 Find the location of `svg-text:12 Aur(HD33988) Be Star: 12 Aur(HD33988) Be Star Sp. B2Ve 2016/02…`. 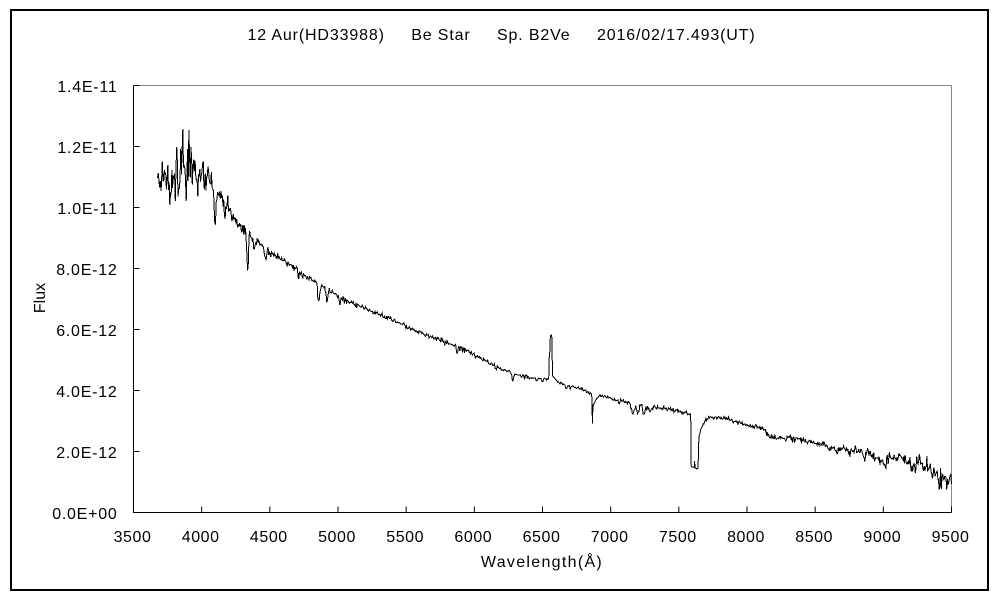

svg-text:12 Aur(HD33988) Be Star: 12 Aur(HD33988) Be Star Sp. B2Ve 2016/02… is located at coordinates (501, 35).